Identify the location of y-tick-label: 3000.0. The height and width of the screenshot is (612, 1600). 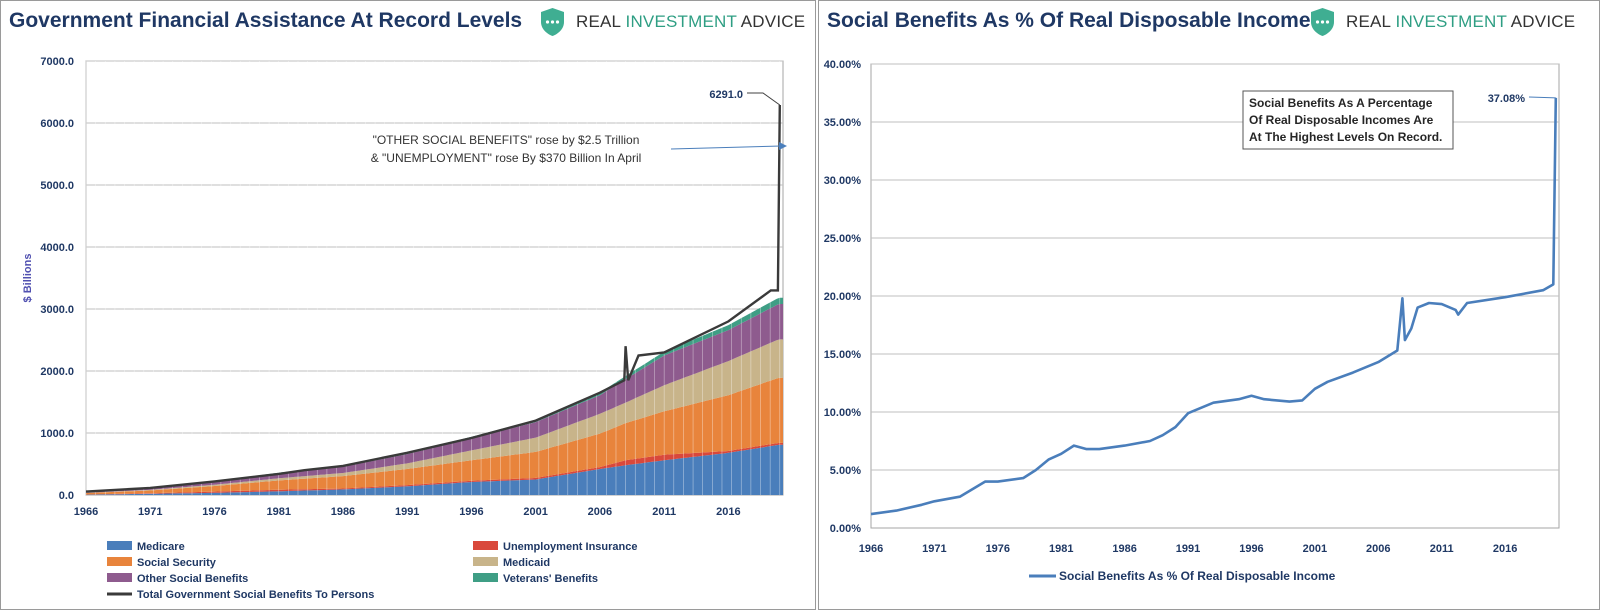
(57, 310).